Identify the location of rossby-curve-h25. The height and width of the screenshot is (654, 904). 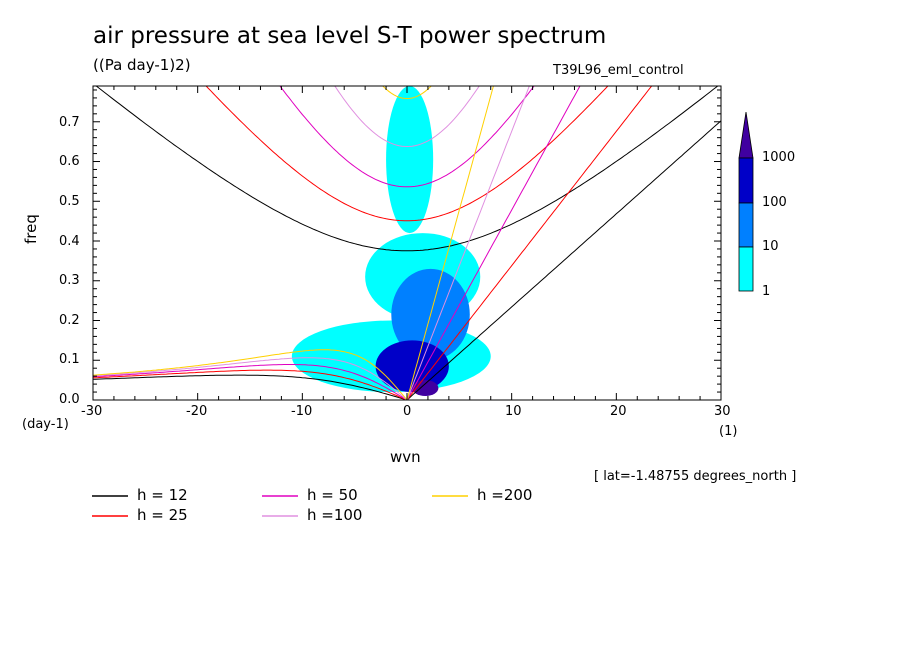
(250, 384).